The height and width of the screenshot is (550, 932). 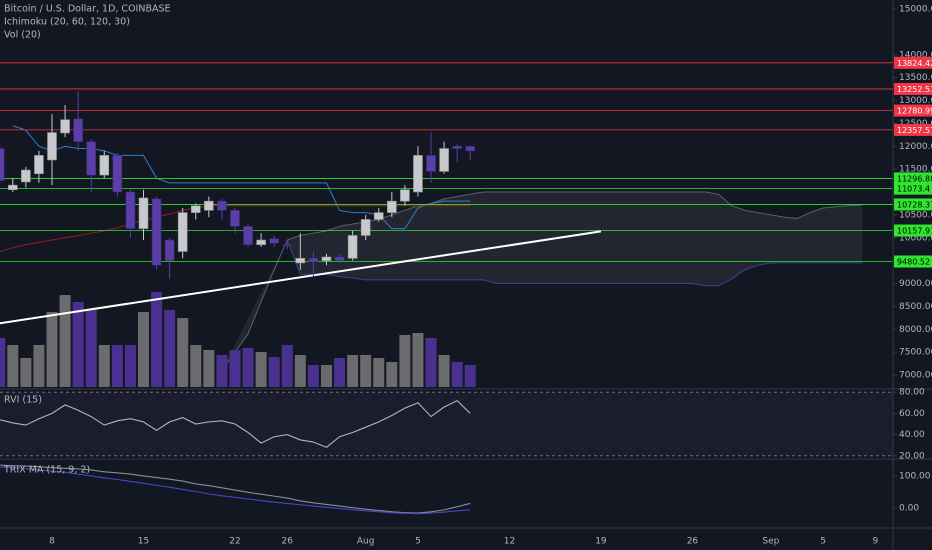 What do you see at coordinates (909, 508) in the screenshot?
I see `y-tick-label: 0.00` at bounding box center [909, 508].